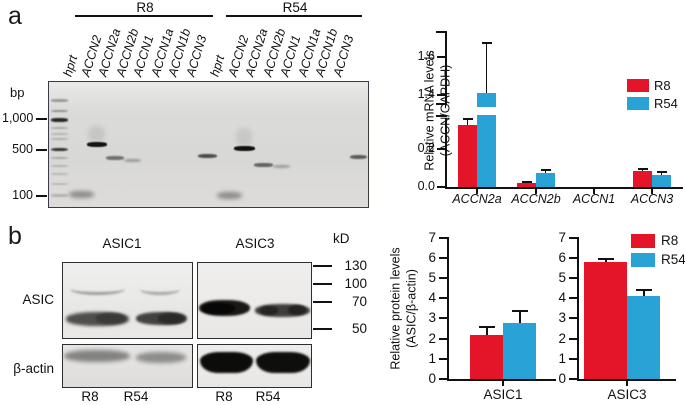 The height and width of the screenshot is (405, 685). I want to click on kd-marker-label: 70, so click(359, 301).